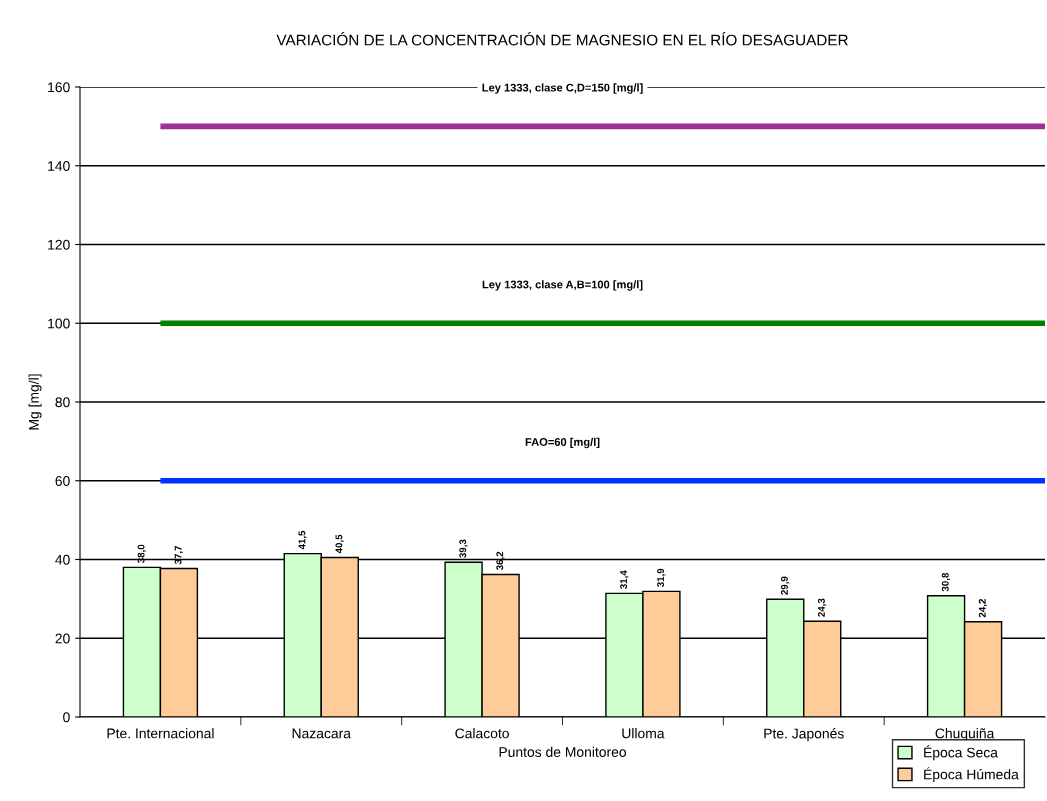 This screenshot has height=801, width=1047. What do you see at coordinates (482, 733) in the screenshot?
I see `x-tick-label: Calacoto` at bounding box center [482, 733].